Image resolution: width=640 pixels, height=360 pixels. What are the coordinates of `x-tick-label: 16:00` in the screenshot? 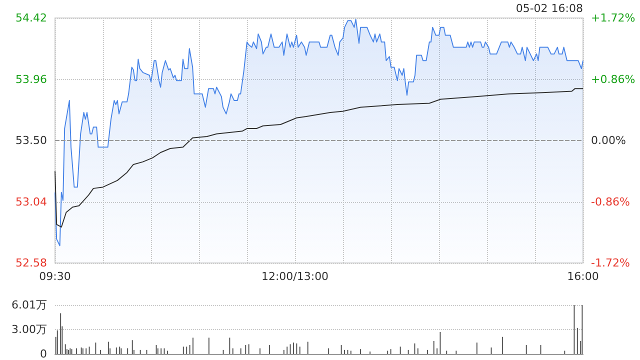 It's located at (583, 276).